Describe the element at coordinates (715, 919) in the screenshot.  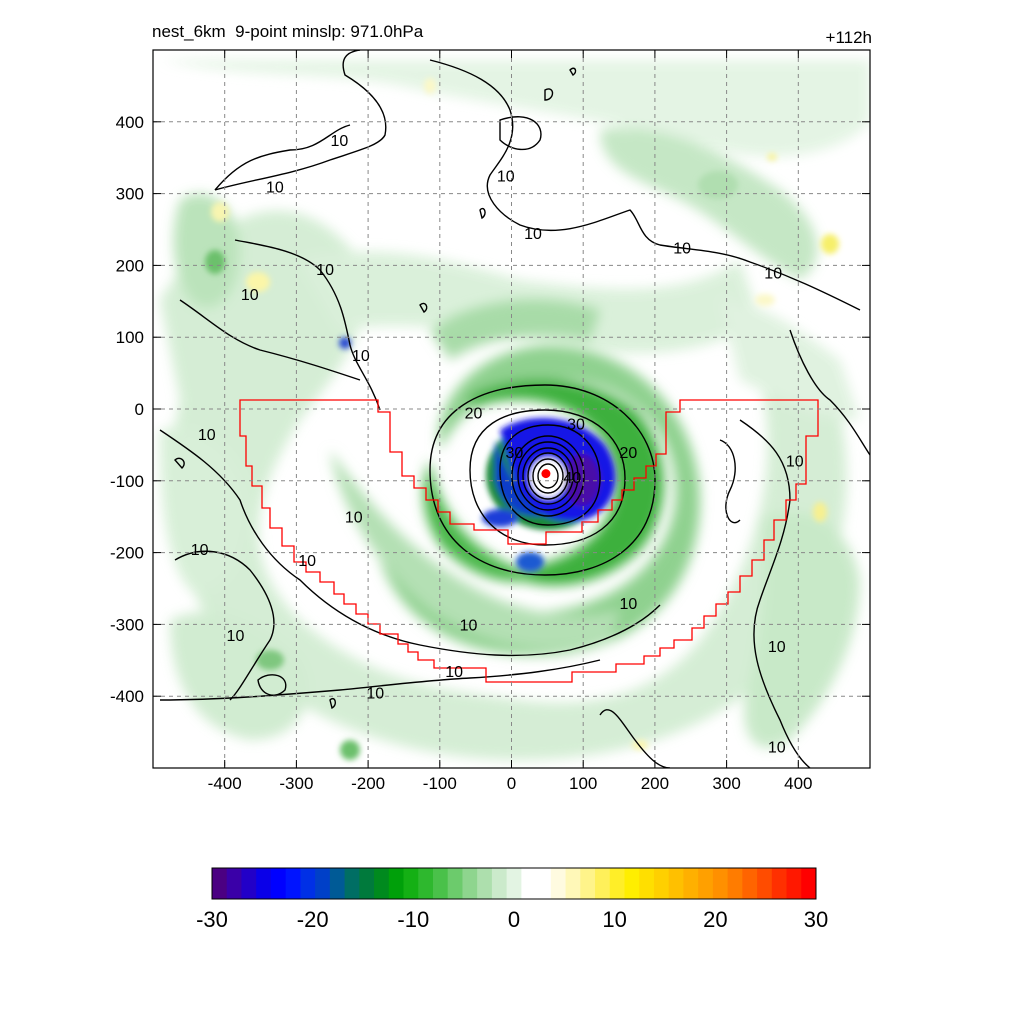
I see `colorbar-tick-label: 20` at that location.